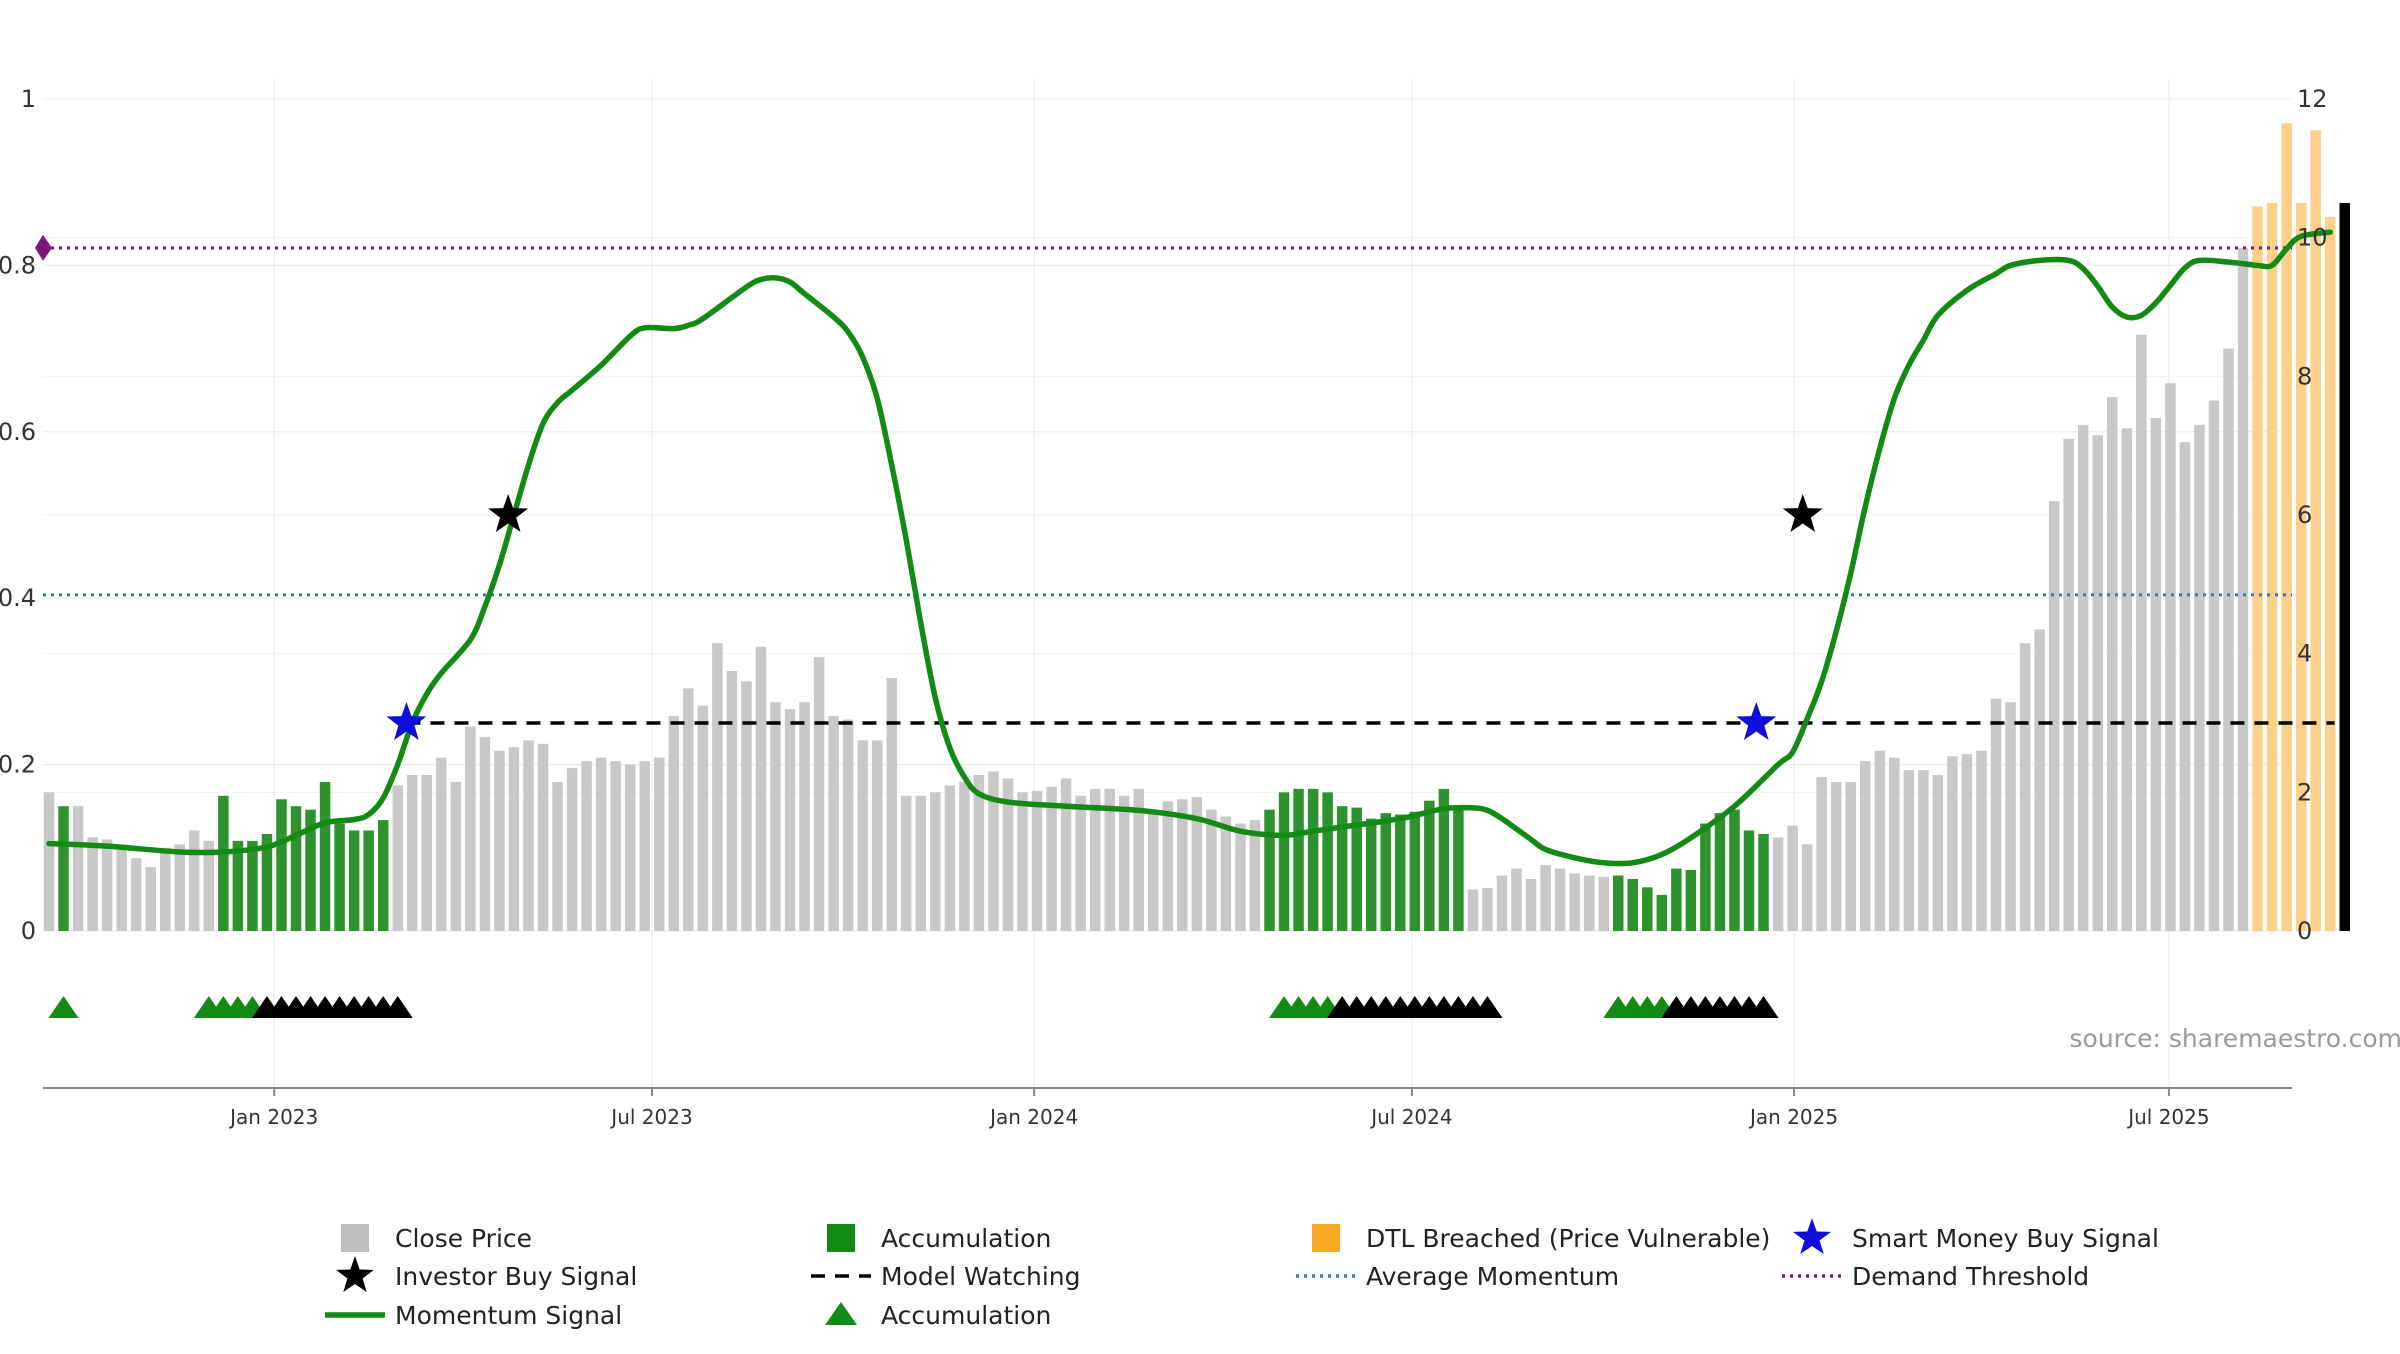 This screenshot has width=2400, height=1354. I want to click on x-tick-label: Jan 2023, so click(273, 1117).